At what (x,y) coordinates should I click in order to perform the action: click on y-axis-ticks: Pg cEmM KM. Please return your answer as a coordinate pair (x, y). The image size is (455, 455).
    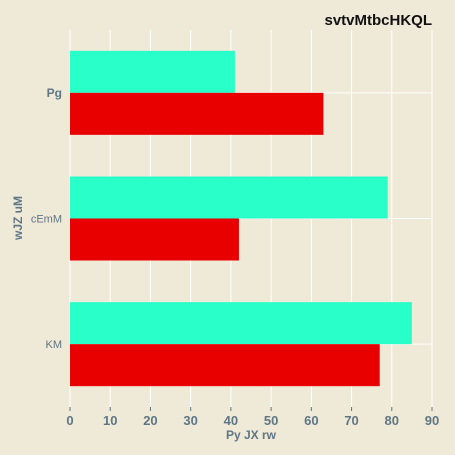
    Looking at the image, I should click on (46, 218).